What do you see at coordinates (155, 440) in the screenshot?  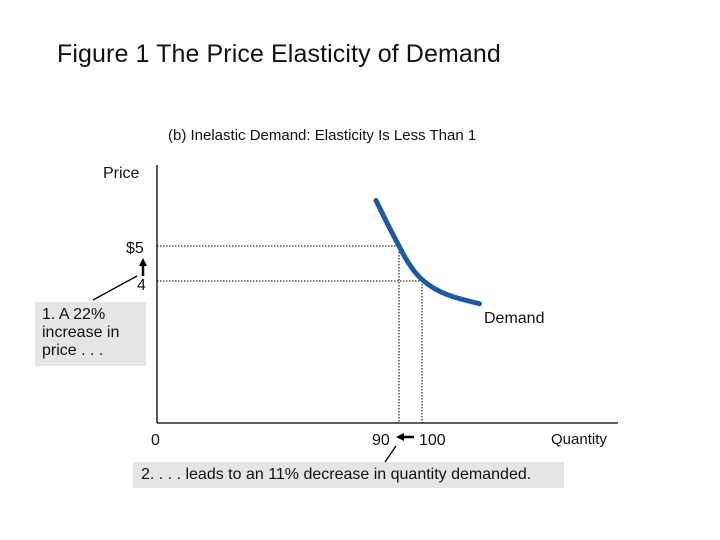 I see `x-tick-label: 0` at bounding box center [155, 440].